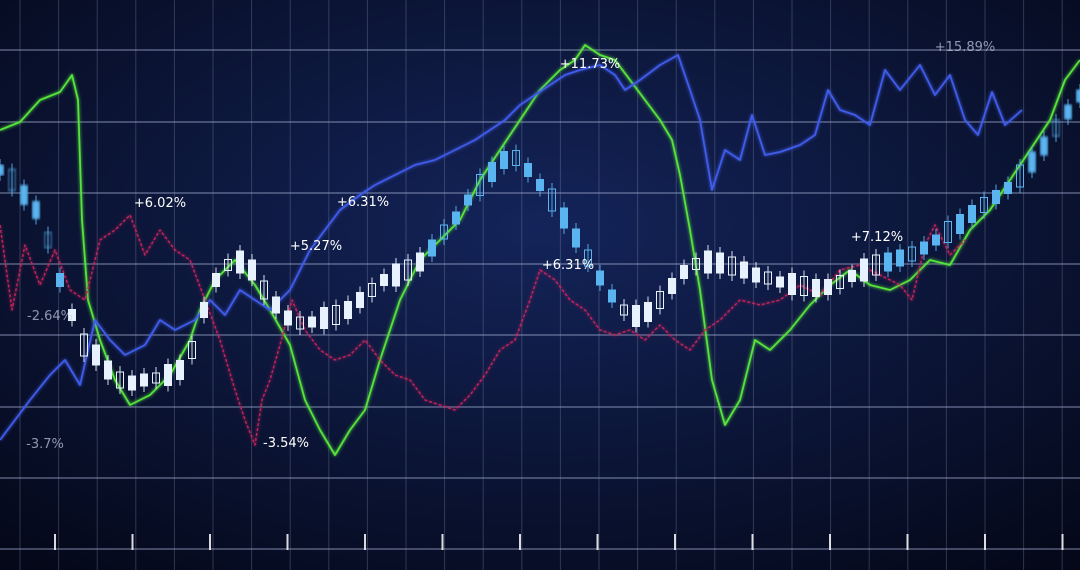 This screenshot has height=570, width=1080. Describe the element at coordinates (965, 47) in the screenshot. I see `percent-label: +15.89%` at that location.